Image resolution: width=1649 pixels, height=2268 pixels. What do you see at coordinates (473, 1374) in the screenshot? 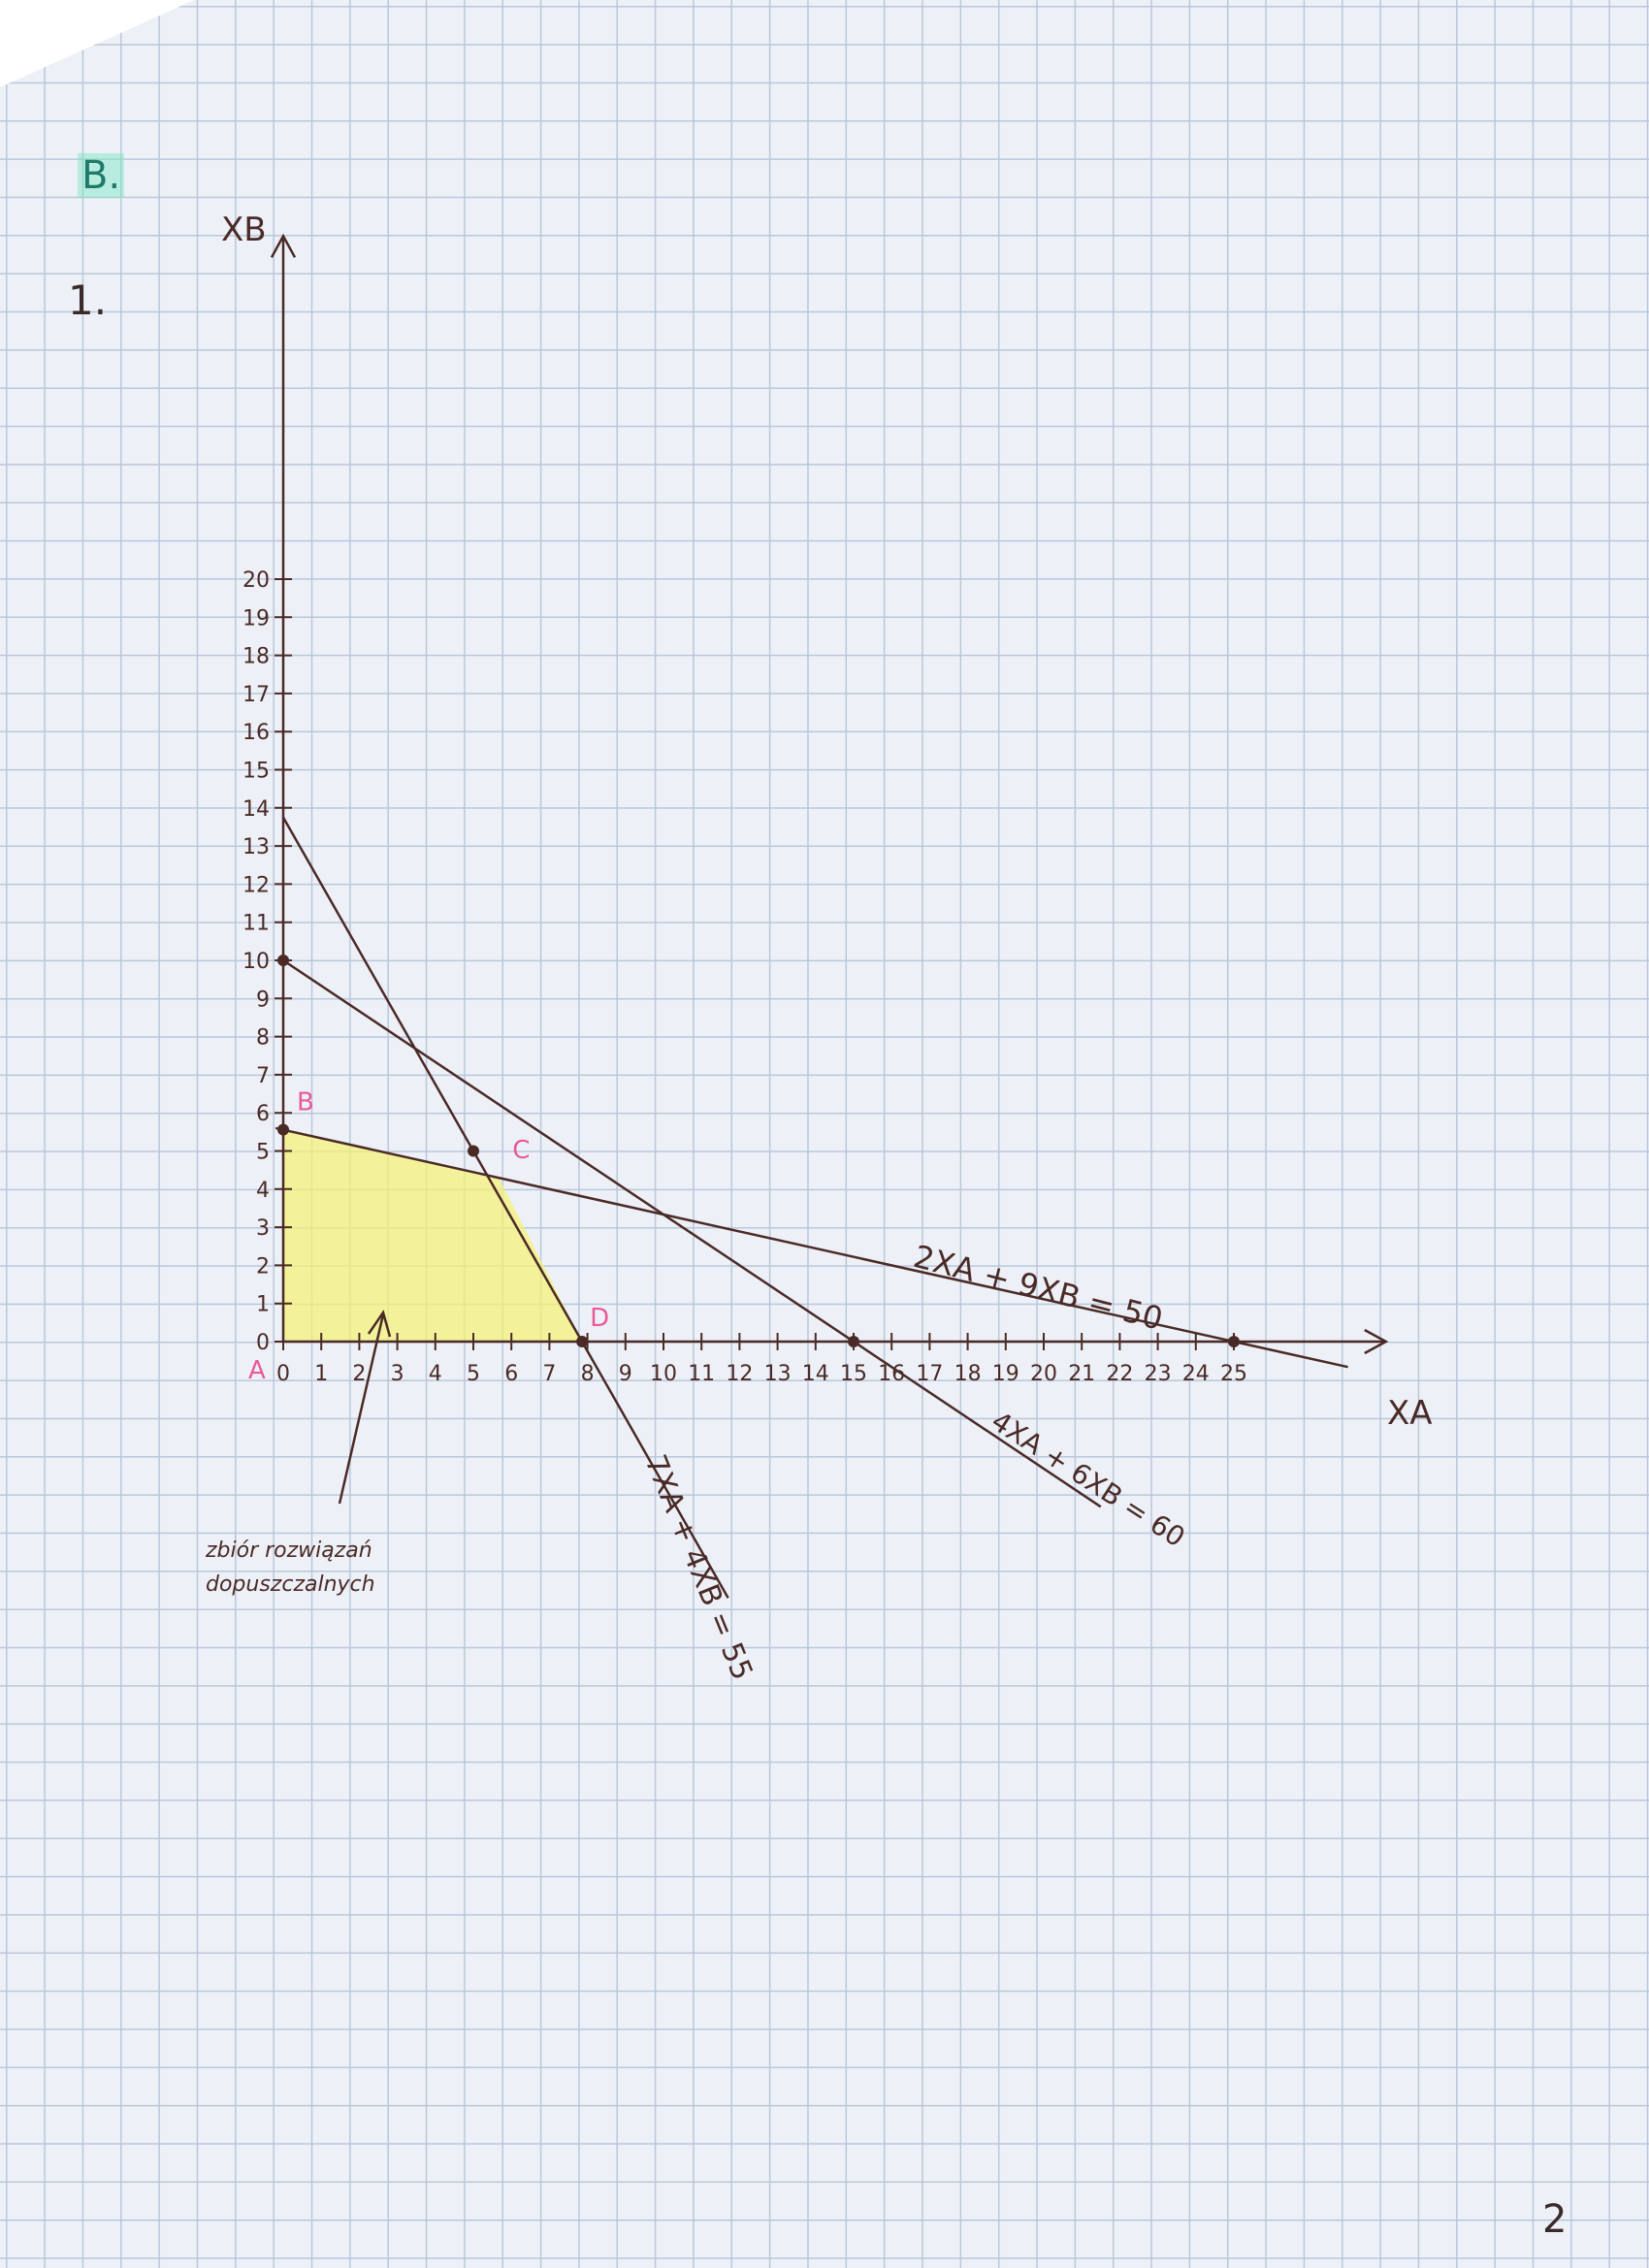
I see `x-tick-label: 5` at bounding box center [473, 1374].